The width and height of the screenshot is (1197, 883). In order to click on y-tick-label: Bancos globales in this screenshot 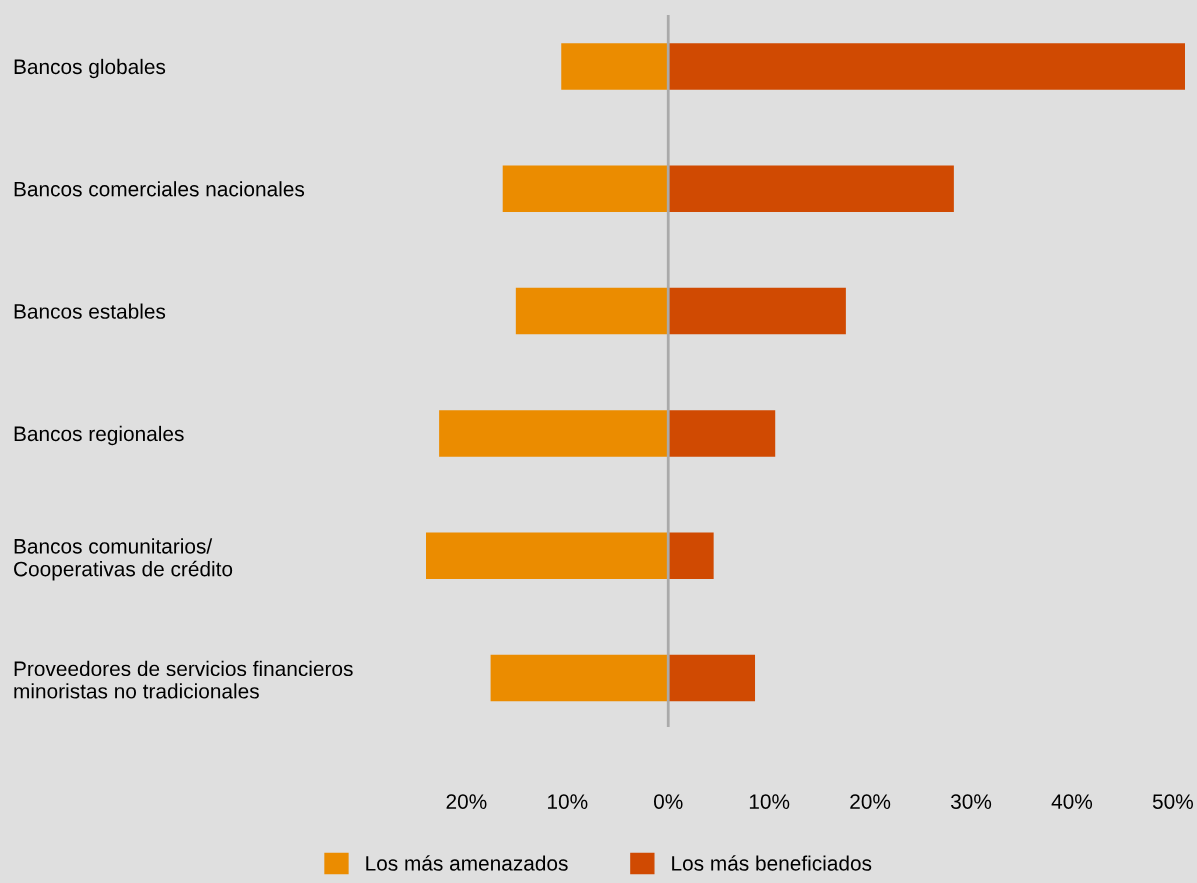, I will do `click(90, 68)`.